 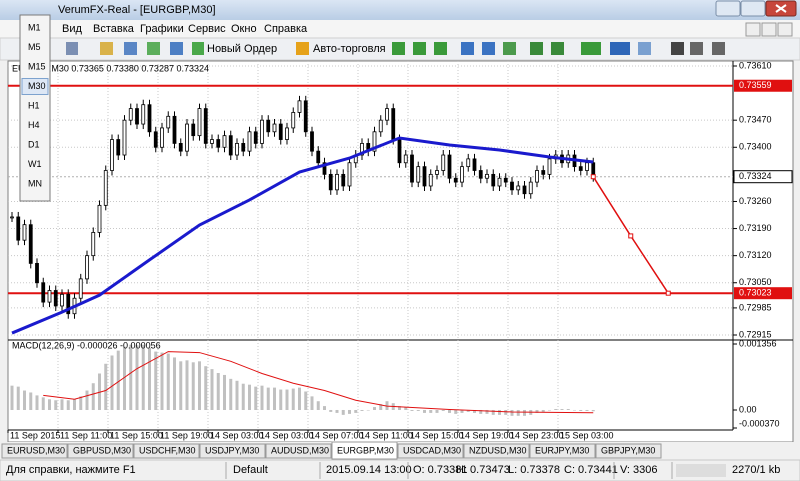 What do you see at coordinates (318, 382) in the screenshot?
I see `macd-signal-line` at bounding box center [318, 382].